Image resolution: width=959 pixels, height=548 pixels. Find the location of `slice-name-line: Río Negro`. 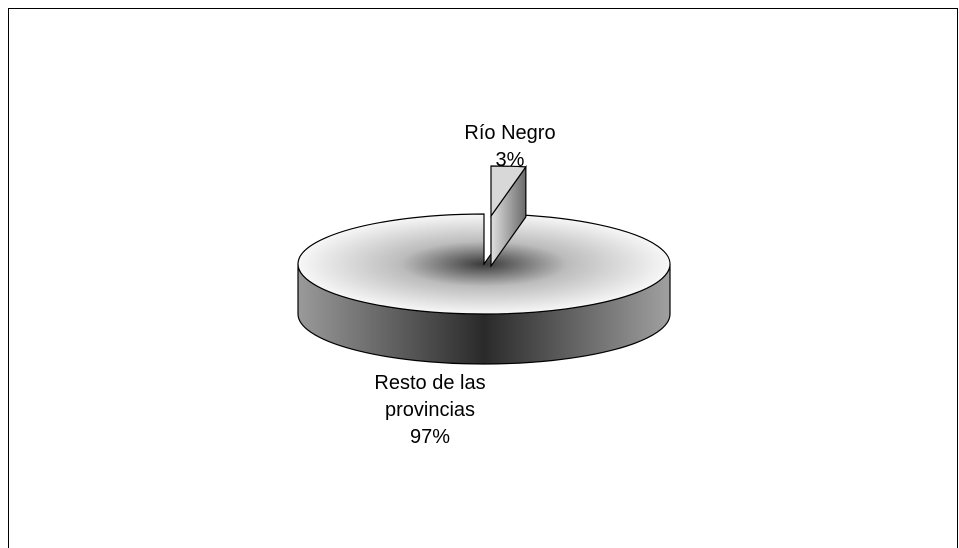

slice-name-line: Río Negro is located at coordinates (510, 133).